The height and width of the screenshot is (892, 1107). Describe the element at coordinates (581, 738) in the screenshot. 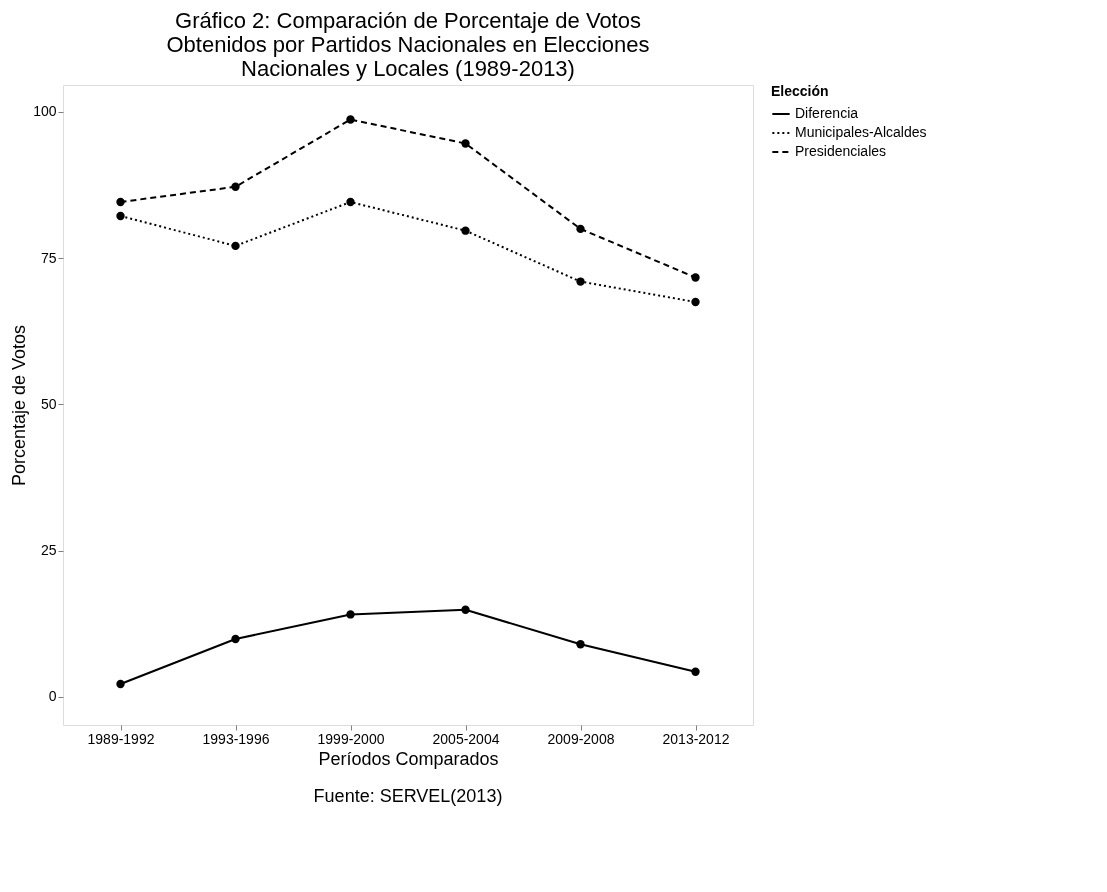

I see `x-tick-label: 2009-2008` at that location.